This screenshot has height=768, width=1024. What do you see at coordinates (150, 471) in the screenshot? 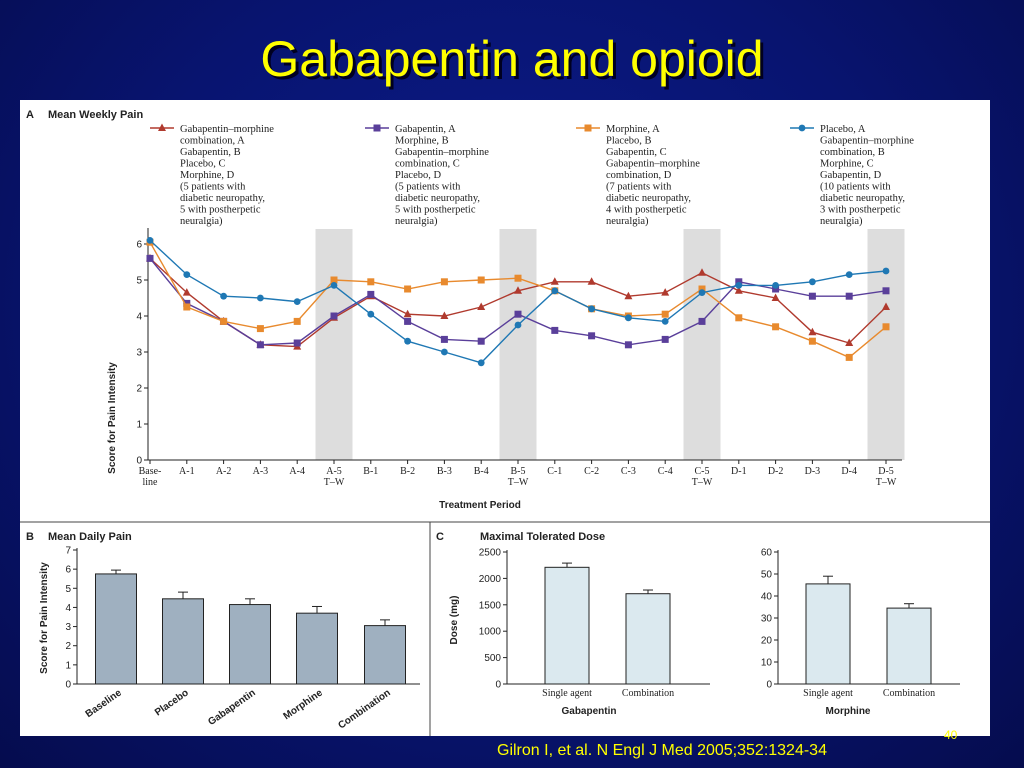
I see `x-tick-label: Base-` at bounding box center [150, 471].